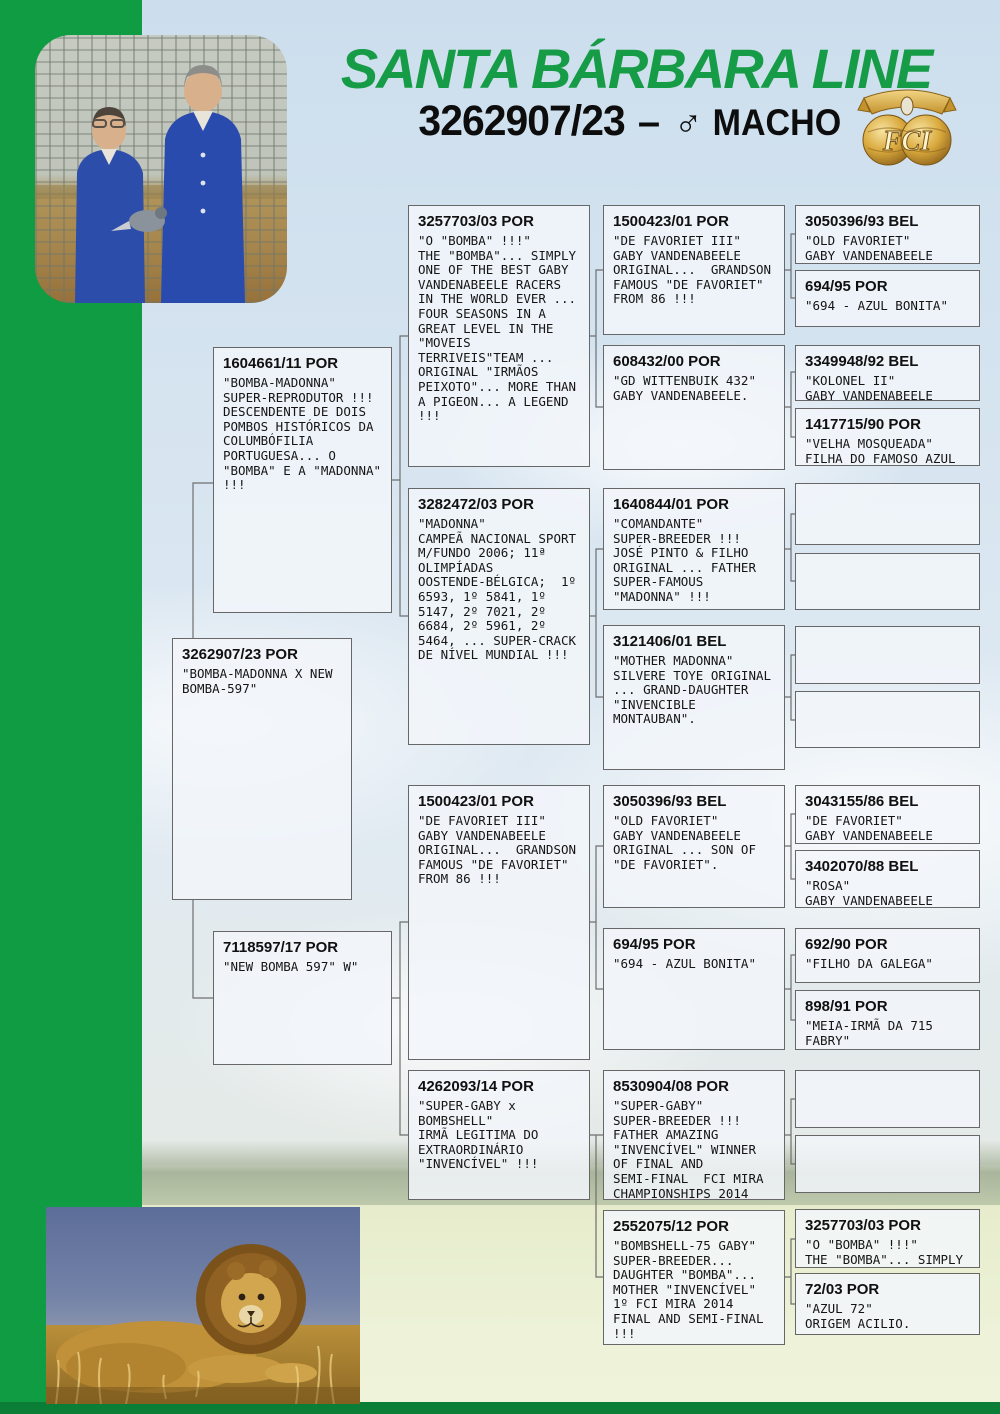  I want to click on ring-id: 3282472/03 POR, so click(476, 504).